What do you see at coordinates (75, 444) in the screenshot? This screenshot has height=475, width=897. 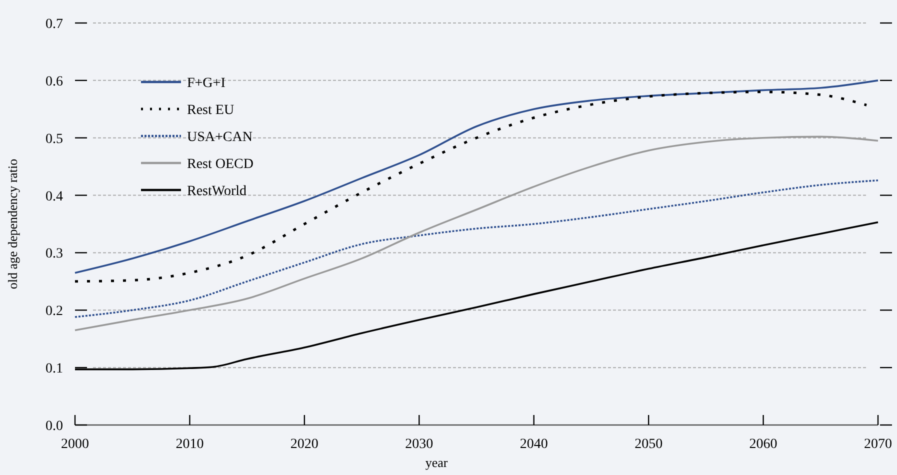 I see `x-tick-label: 2000` at bounding box center [75, 444].